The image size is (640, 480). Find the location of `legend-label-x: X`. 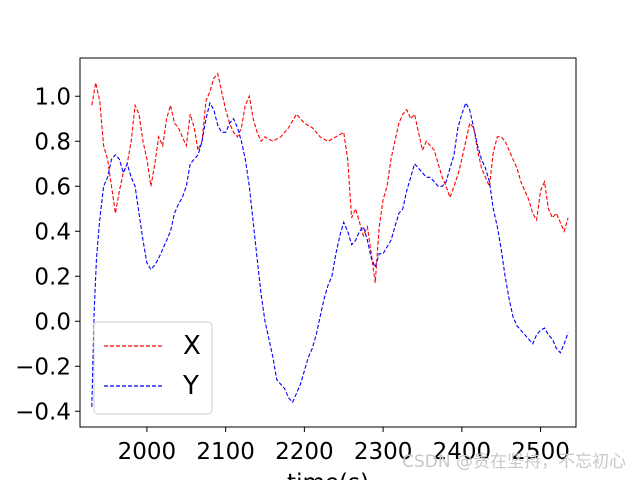

legend-label-x: X is located at coordinates (192, 346).